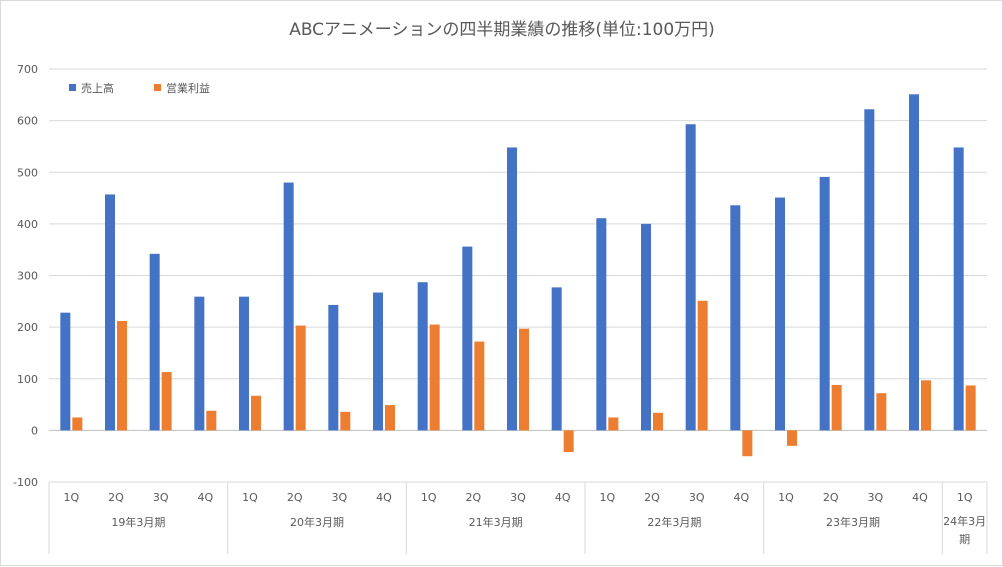 This screenshot has width=1003, height=567. Describe the element at coordinates (34, 430) in the screenshot. I see `y-tick-label: 0` at that location.